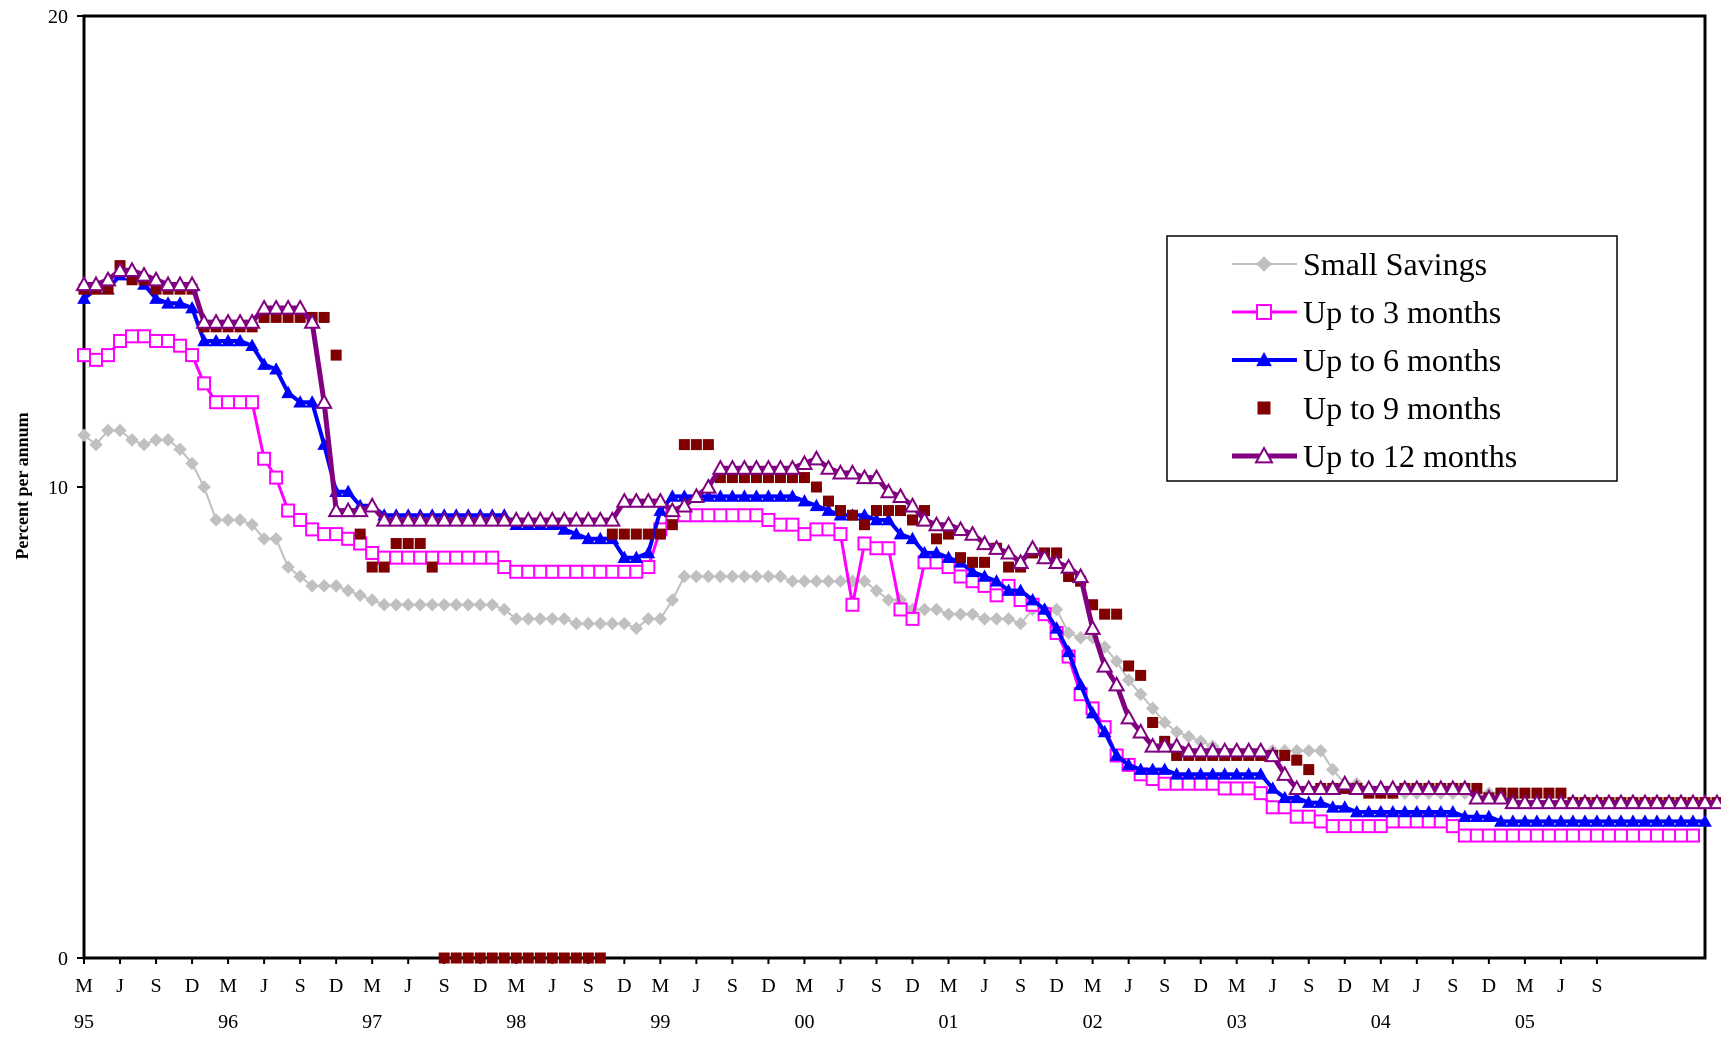  What do you see at coordinates (949, 1022) in the screenshot?
I see `x-year-label: 01` at bounding box center [949, 1022].